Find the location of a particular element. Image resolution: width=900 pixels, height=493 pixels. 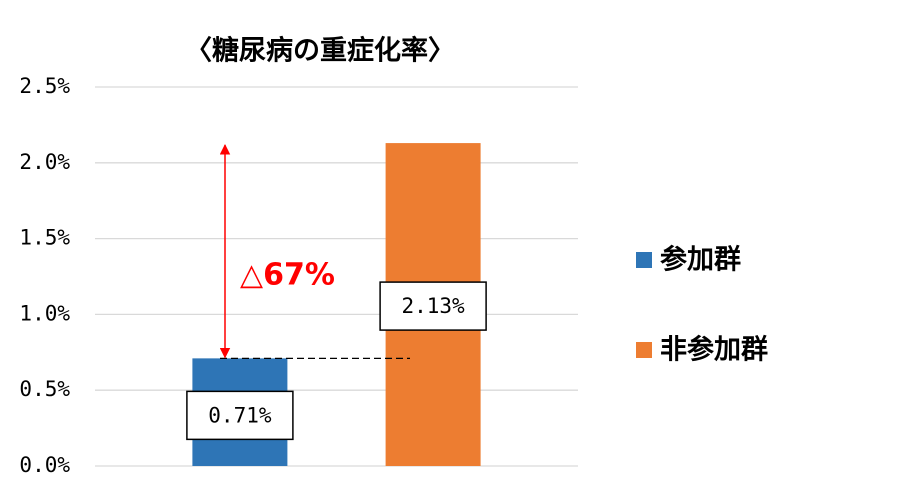

y-tick-label: 1.5% is located at coordinates (44, 238).